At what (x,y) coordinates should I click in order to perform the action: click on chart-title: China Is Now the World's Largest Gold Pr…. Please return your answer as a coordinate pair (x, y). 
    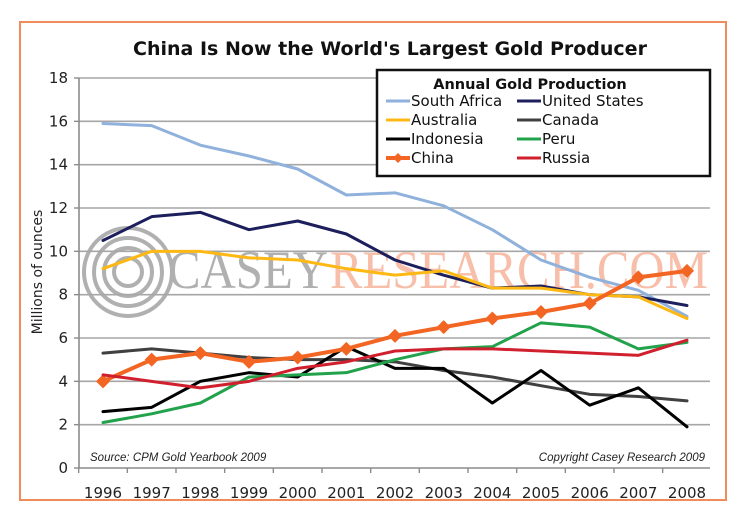
    Looking at the image, I should click on (390, 49).